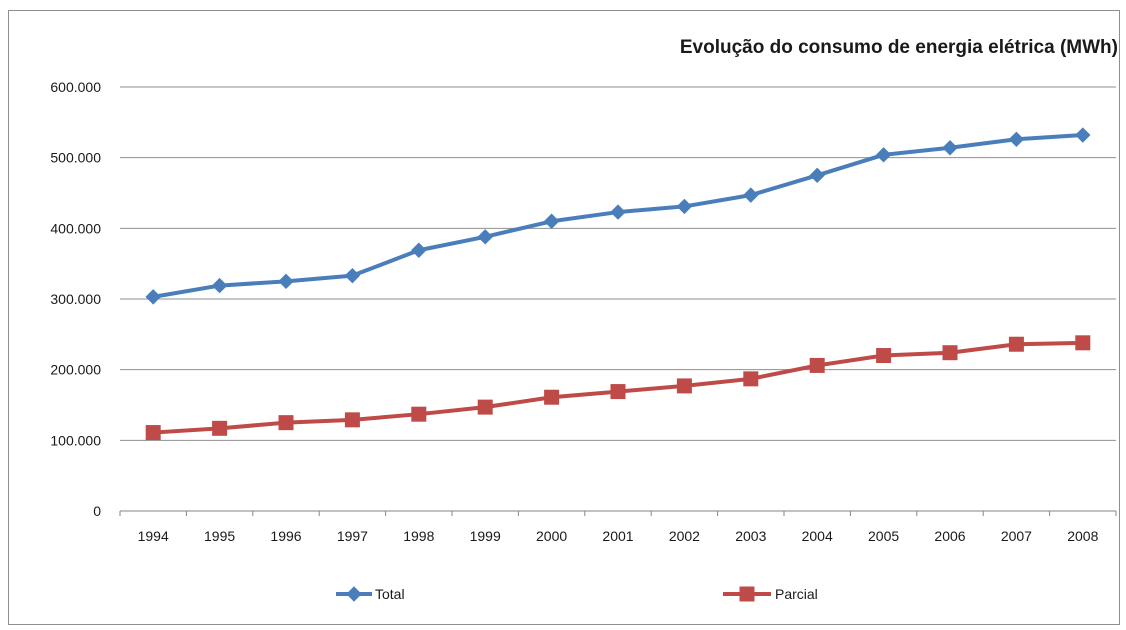 This screenshot has height=630, width=1126. I want to click on x-tick-label: 1996, so click(285, 536).